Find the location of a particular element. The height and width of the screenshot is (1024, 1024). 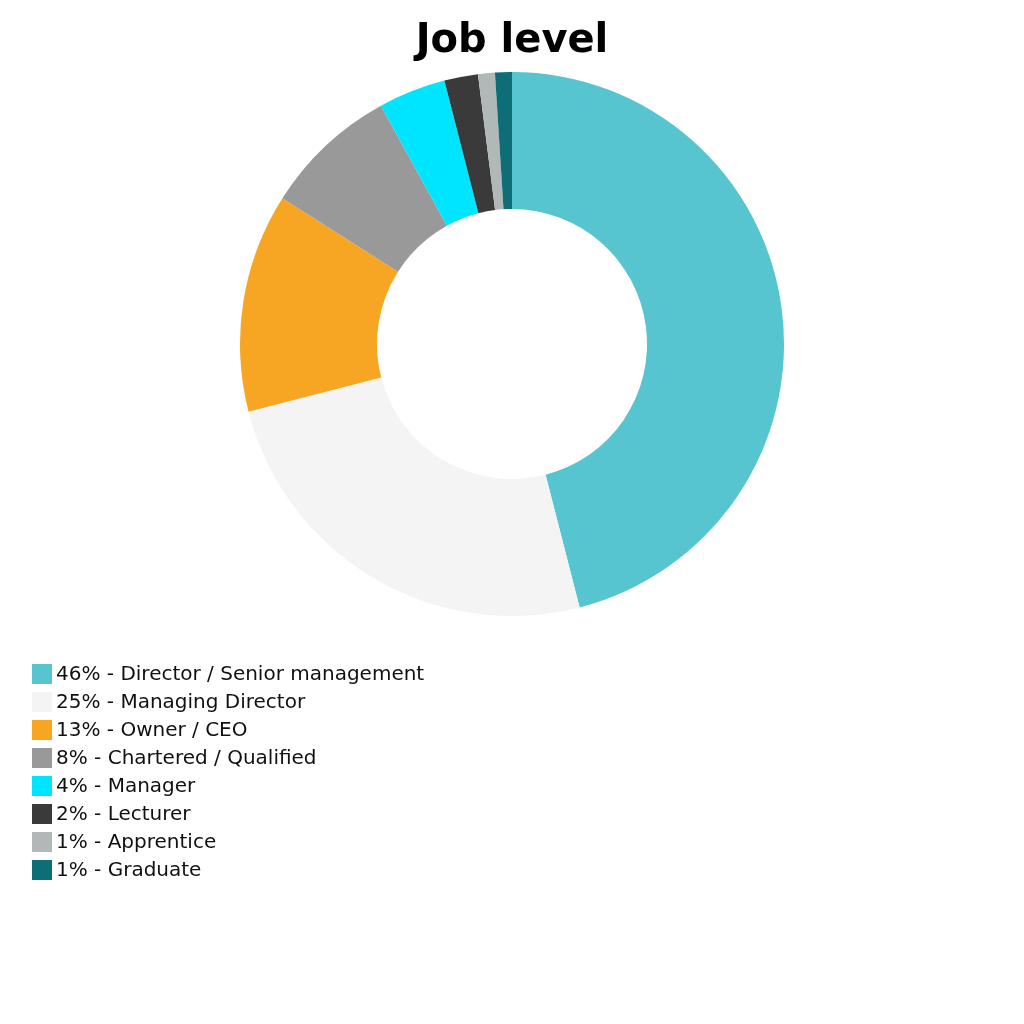

legend-label: 2% - Lecturer is located at coordinates (124, 813).